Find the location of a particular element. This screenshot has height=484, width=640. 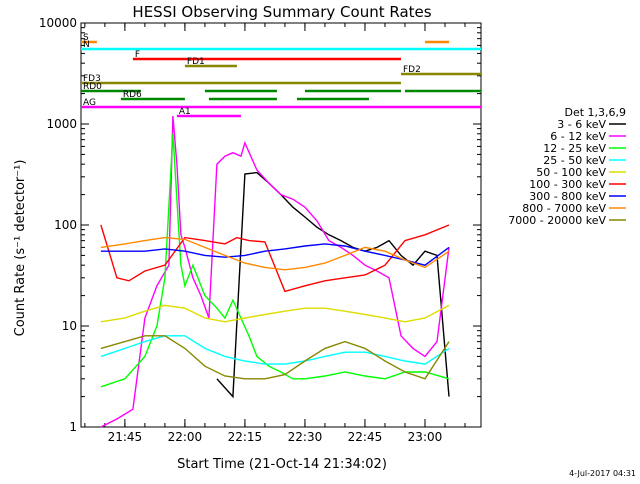

series-line-100-300-kev is located at coordinates (275, 258).